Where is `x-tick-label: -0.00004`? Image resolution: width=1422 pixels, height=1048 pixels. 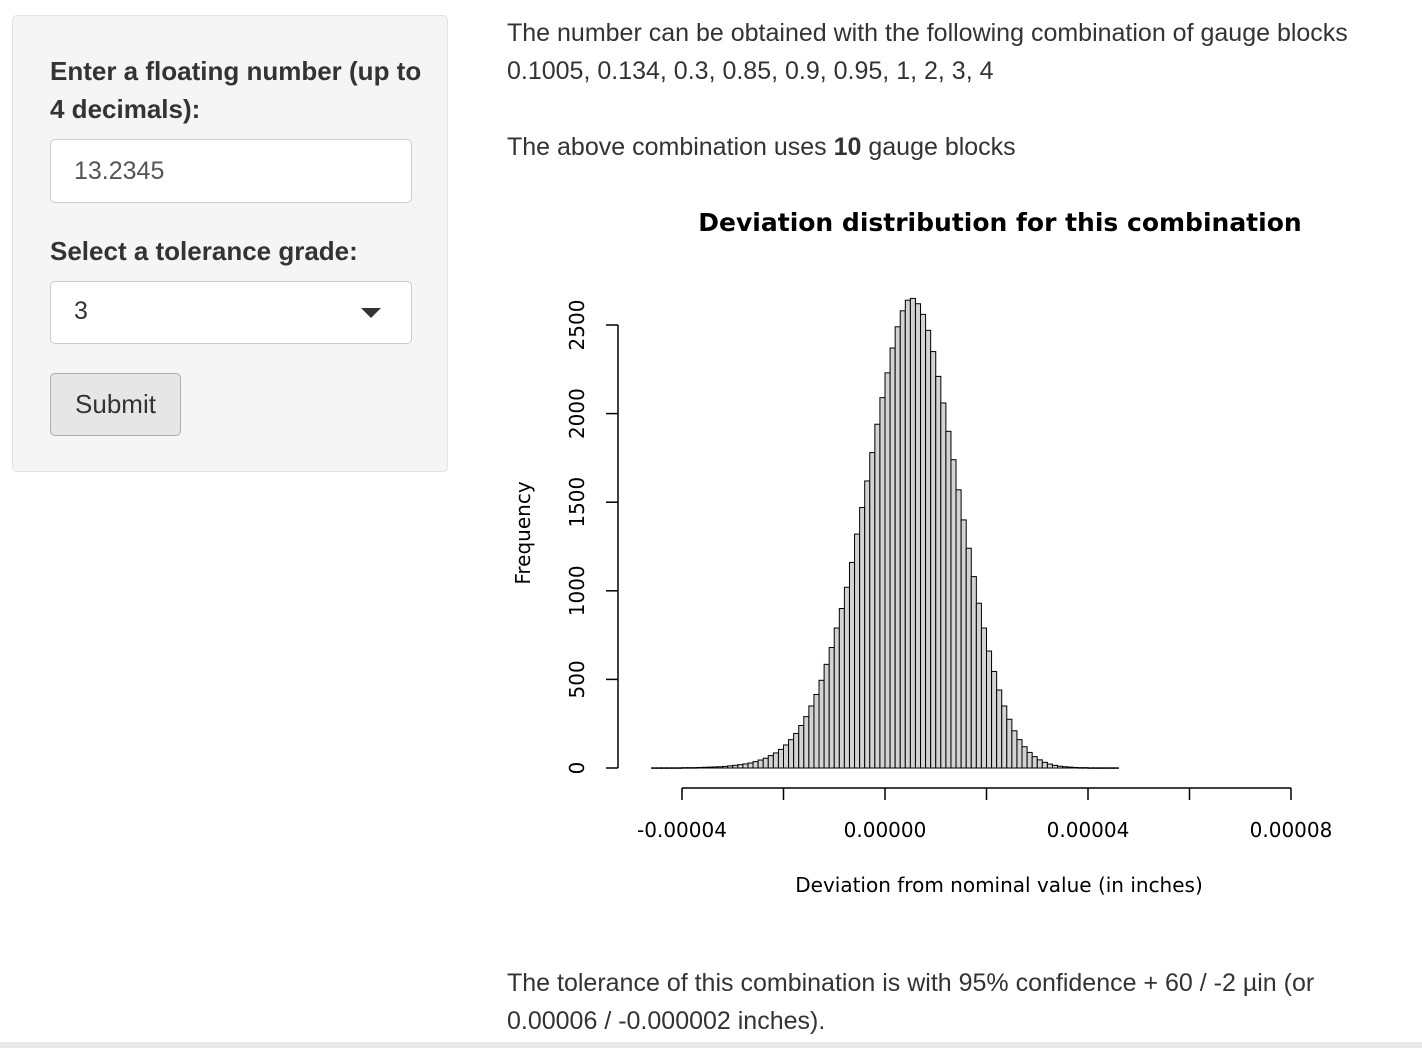 x-tick-label: -0.00004 is located at coordinates (682, 830).